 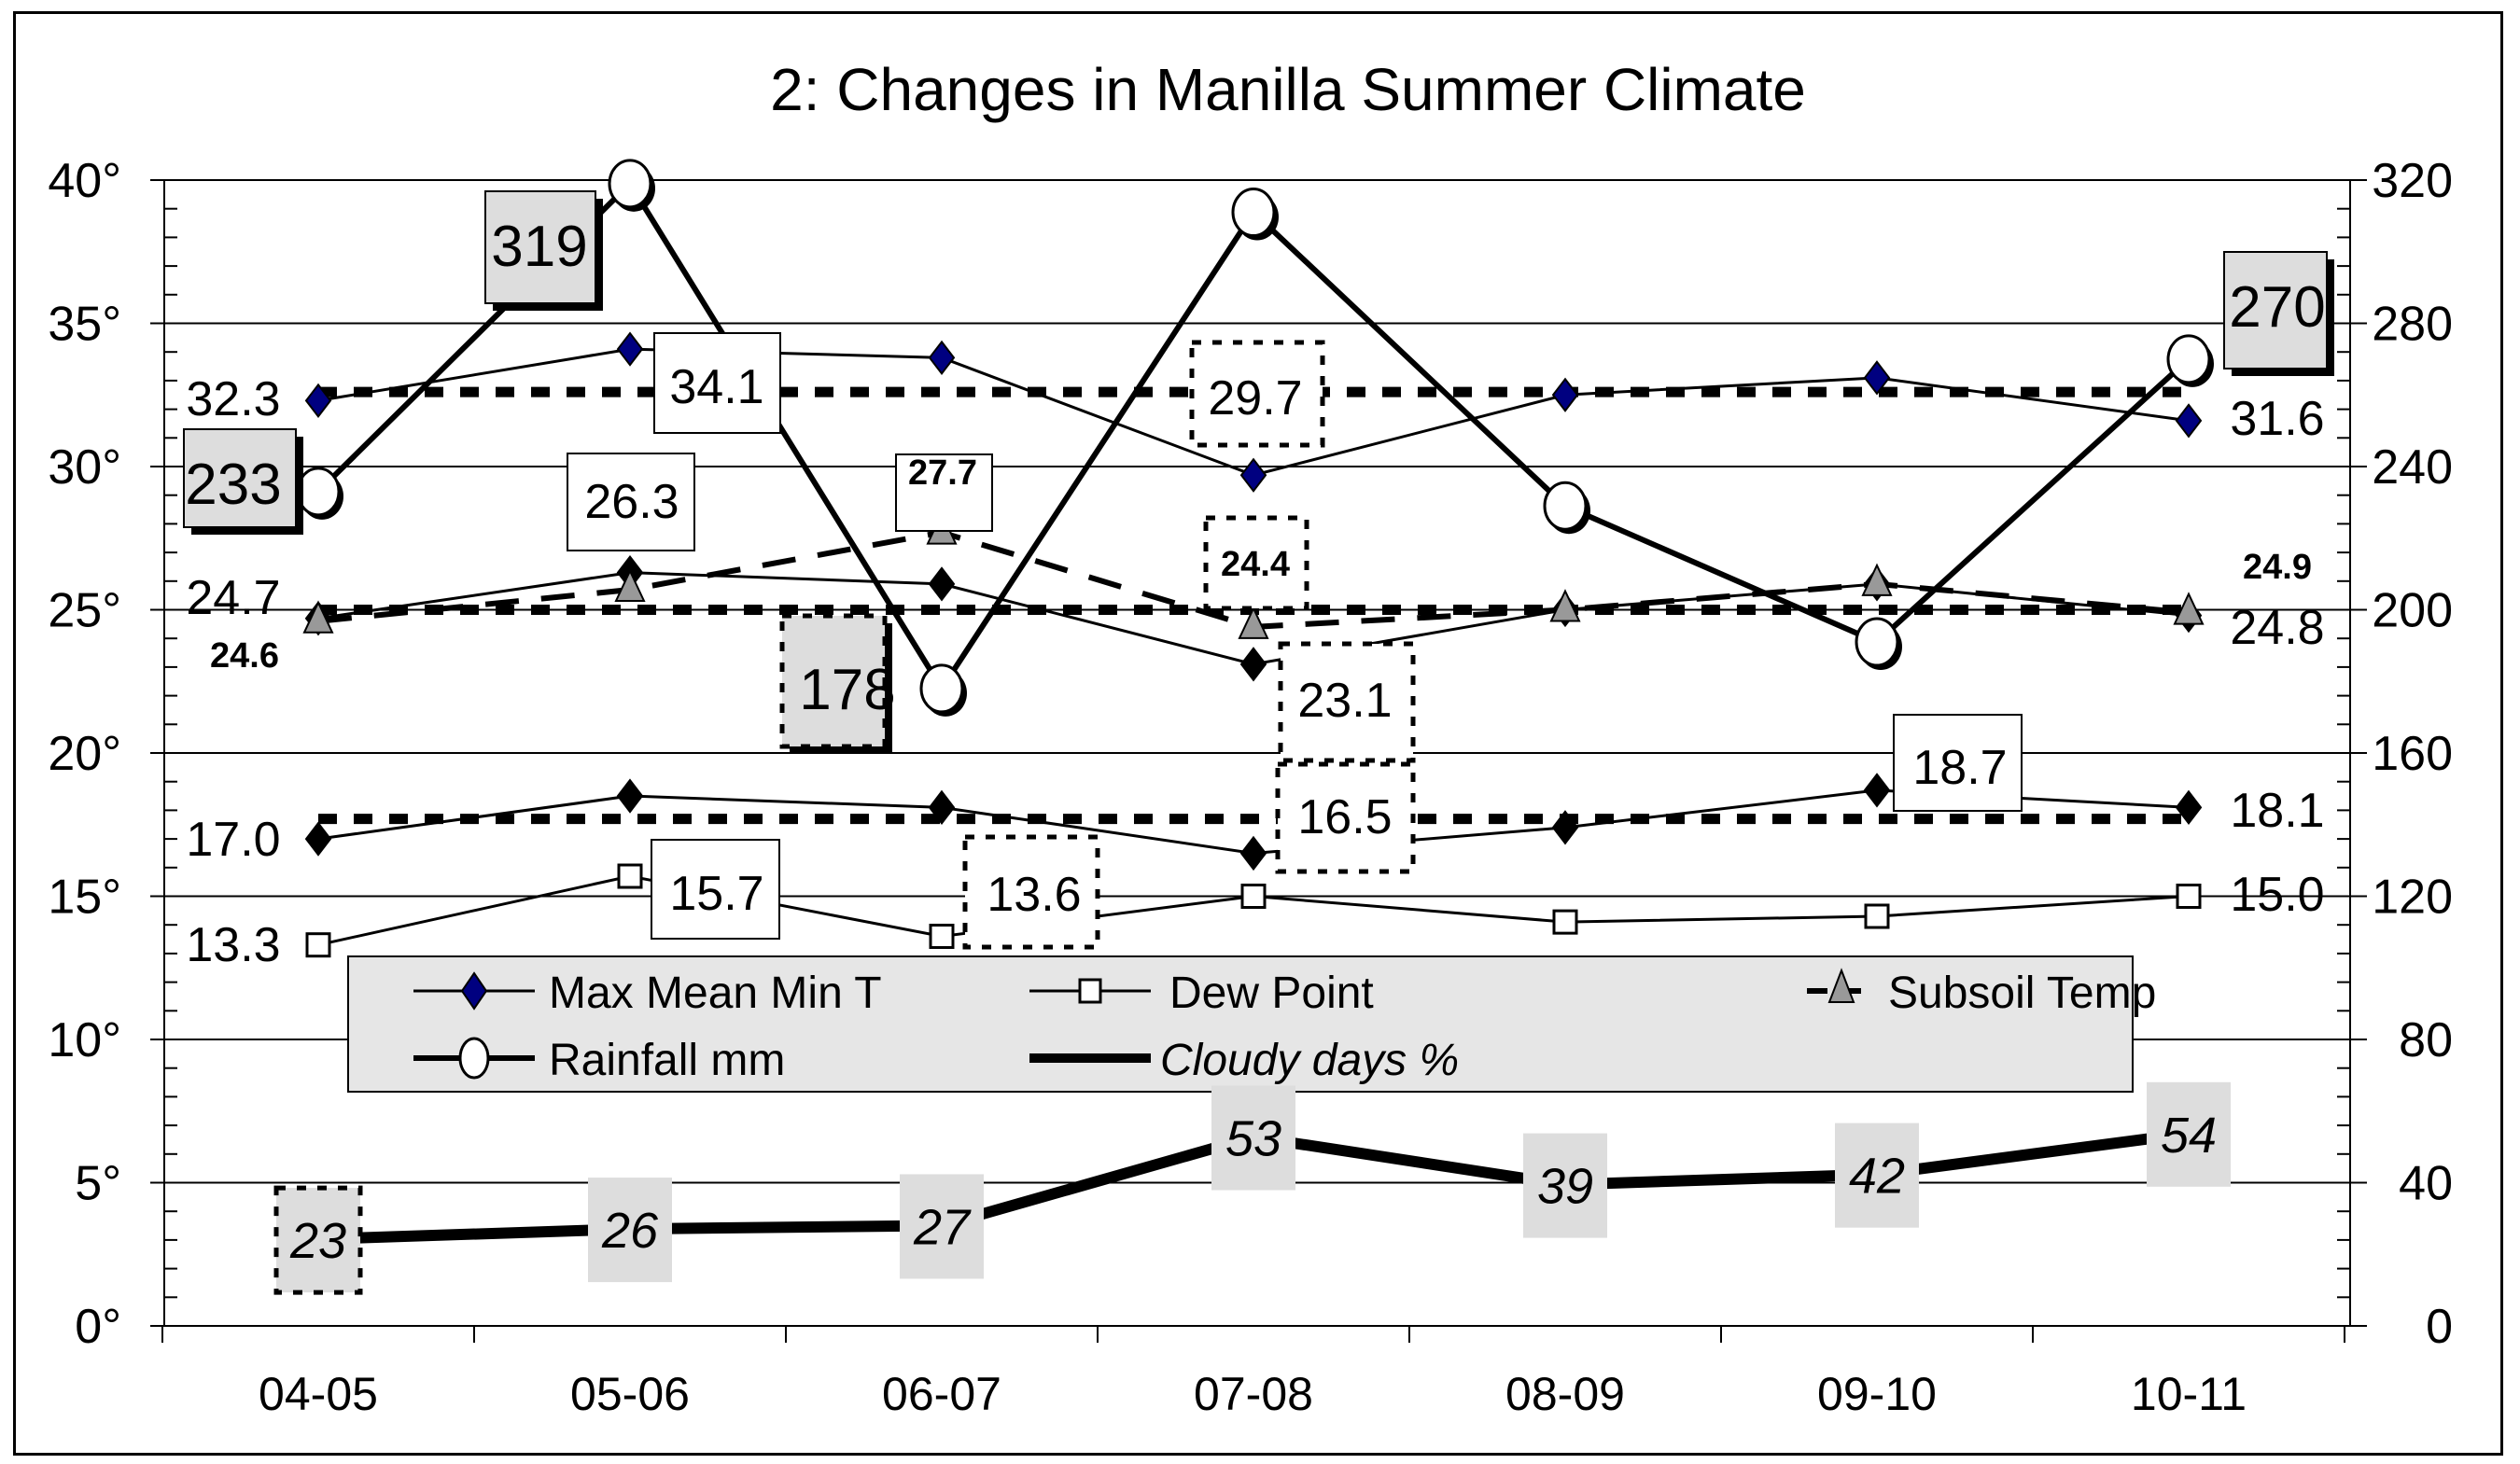 I want to click on data-label: 53, so click(x=1253, y=1138).